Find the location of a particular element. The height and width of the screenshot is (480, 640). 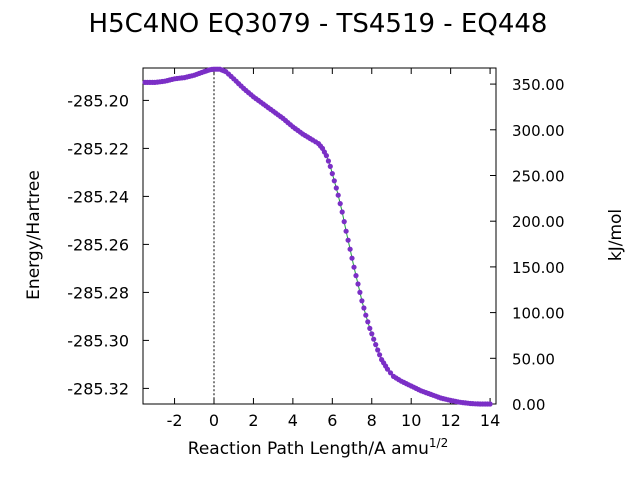

y-tick-label: -285.28 is located at coordinates (98, 292).